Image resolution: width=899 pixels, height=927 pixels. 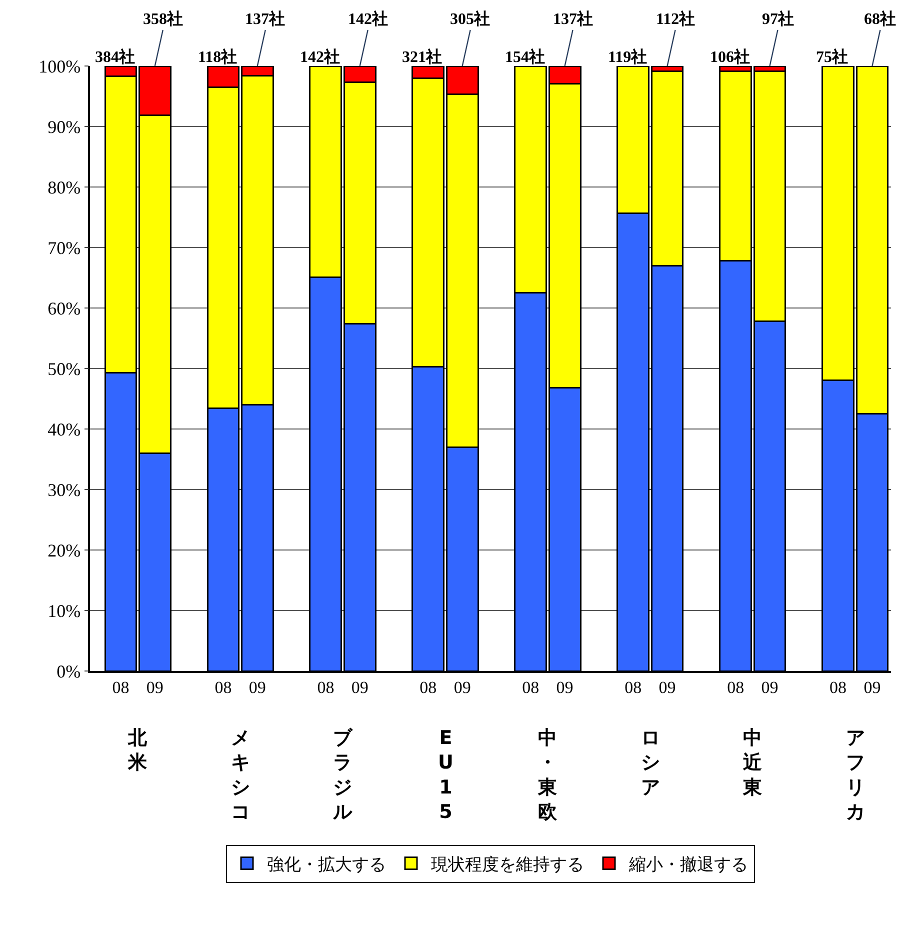 What do you see at coordinates (368, 19) in the screenshot?
I see `text: 142社` at bounding box center [368, 19].